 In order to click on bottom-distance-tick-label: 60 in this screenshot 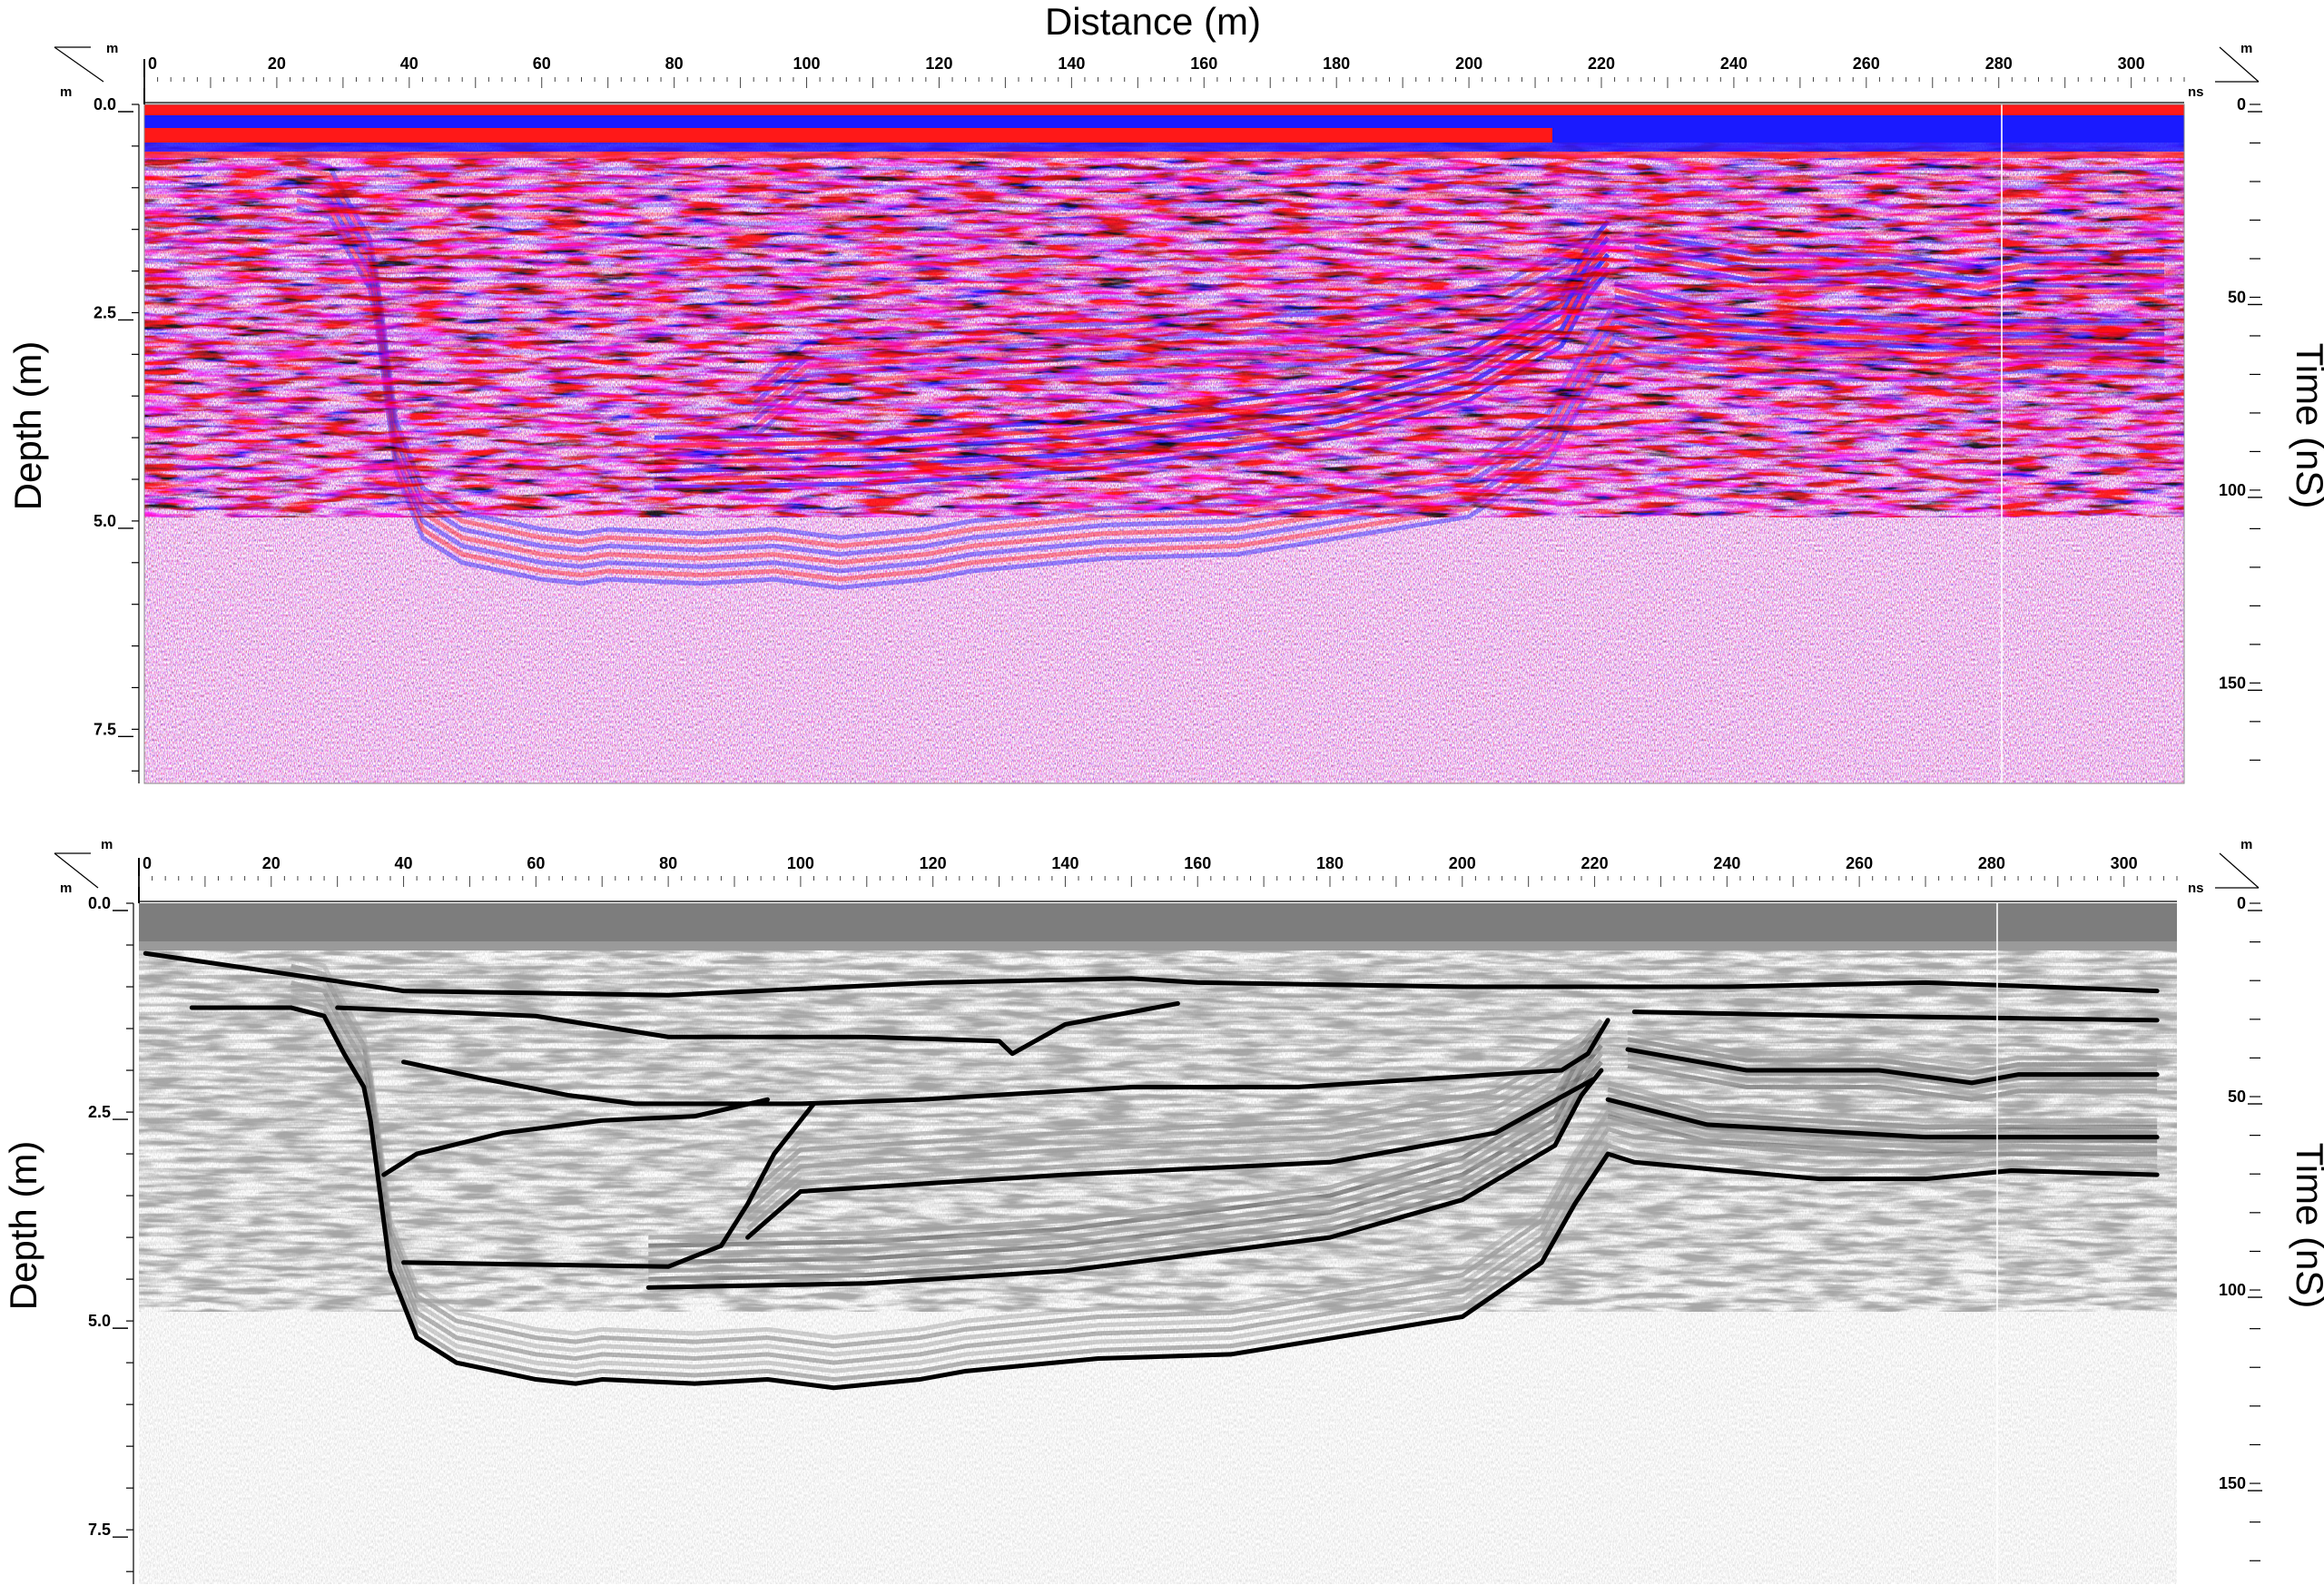, I will do `click(536, 863)`.